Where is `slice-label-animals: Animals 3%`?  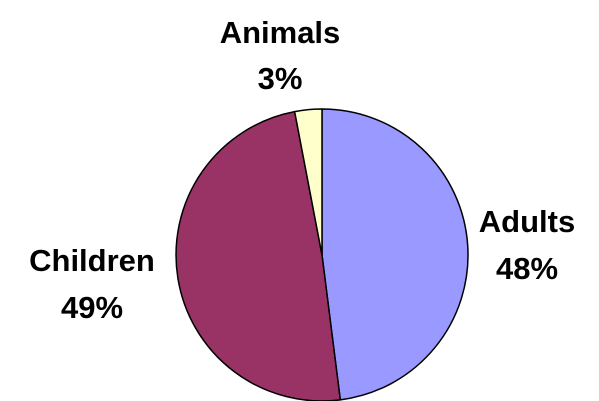 slice-label-animals: Animals 3% is located at coordinates (280, 55).